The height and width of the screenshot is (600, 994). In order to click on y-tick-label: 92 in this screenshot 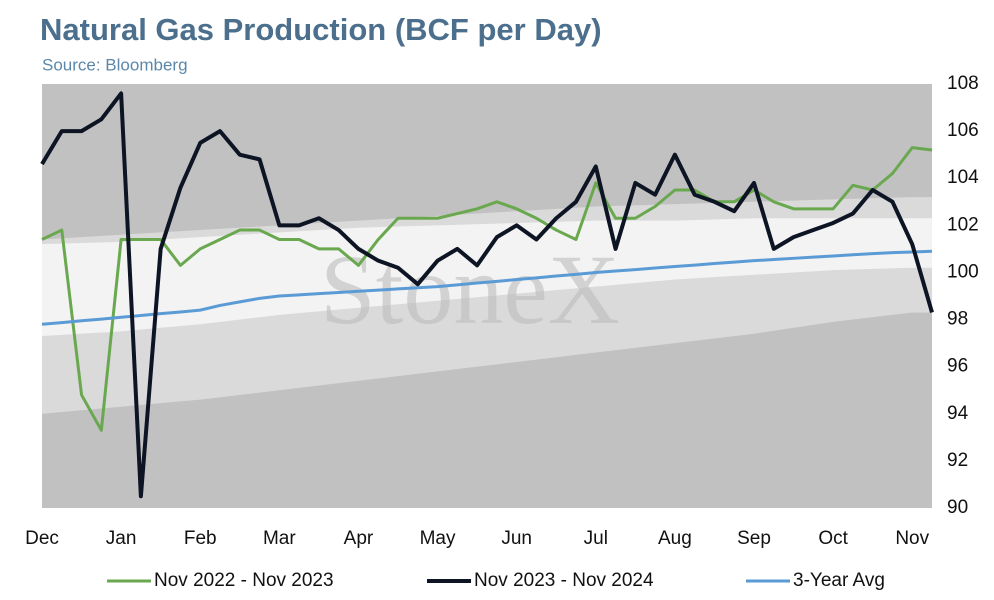, I will do `click(957, 460)`.